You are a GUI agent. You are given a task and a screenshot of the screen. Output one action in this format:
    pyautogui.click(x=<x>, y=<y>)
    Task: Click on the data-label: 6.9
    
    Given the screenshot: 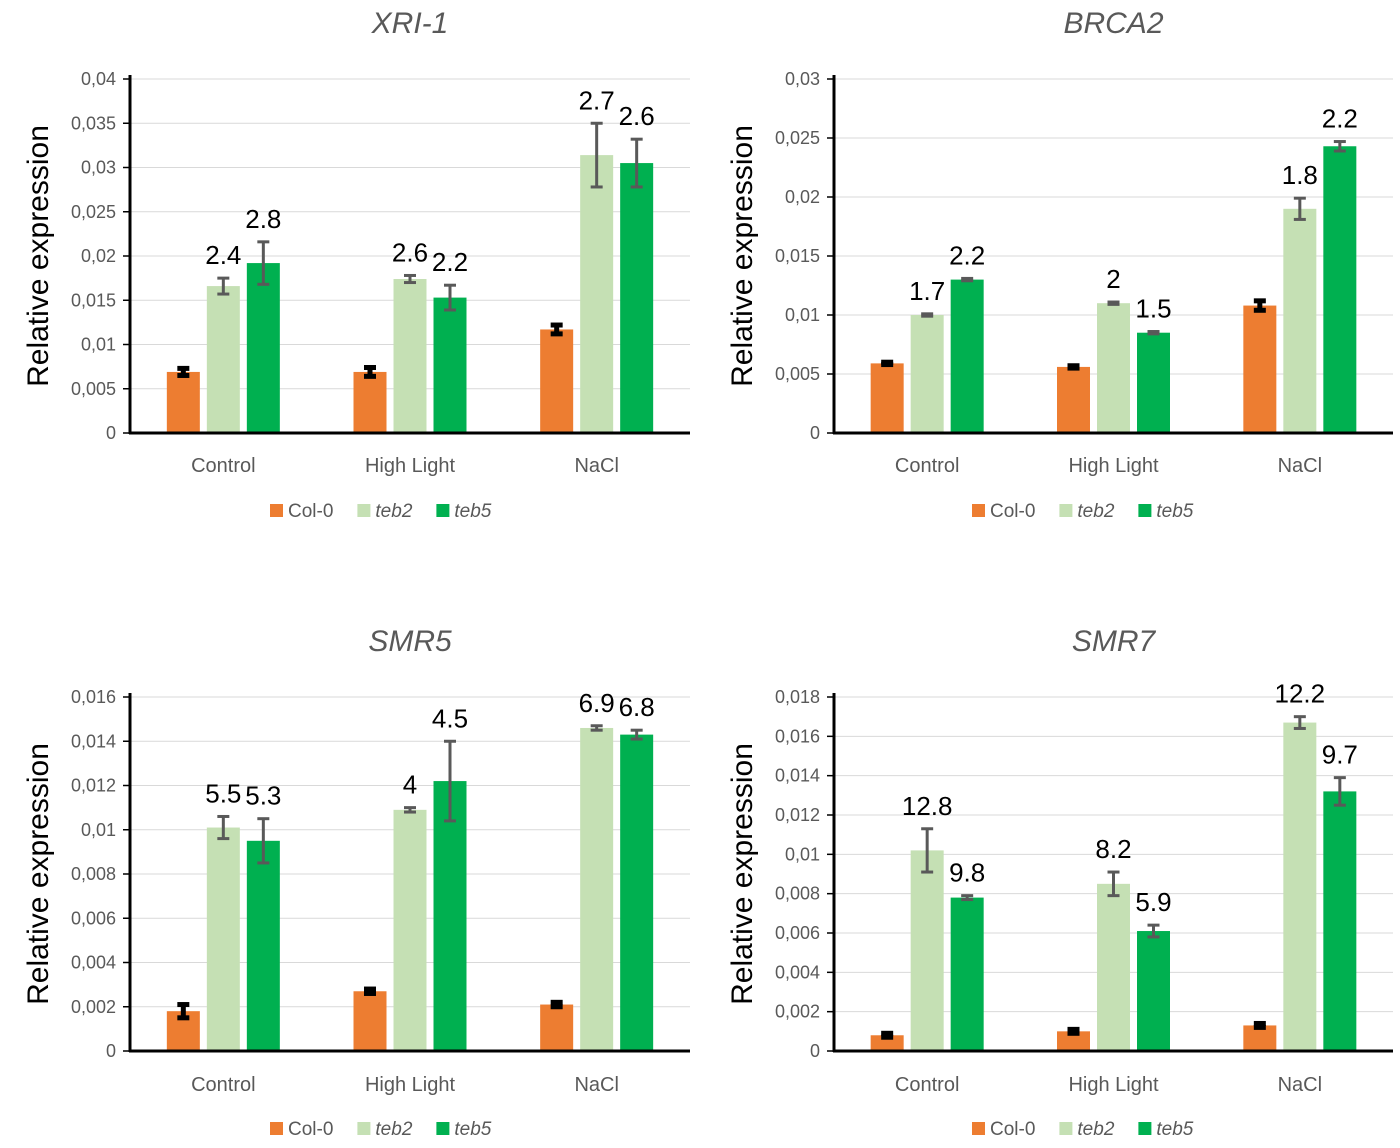 What is the action you would take?
    pyautogui.click(x=597, y=703)
    